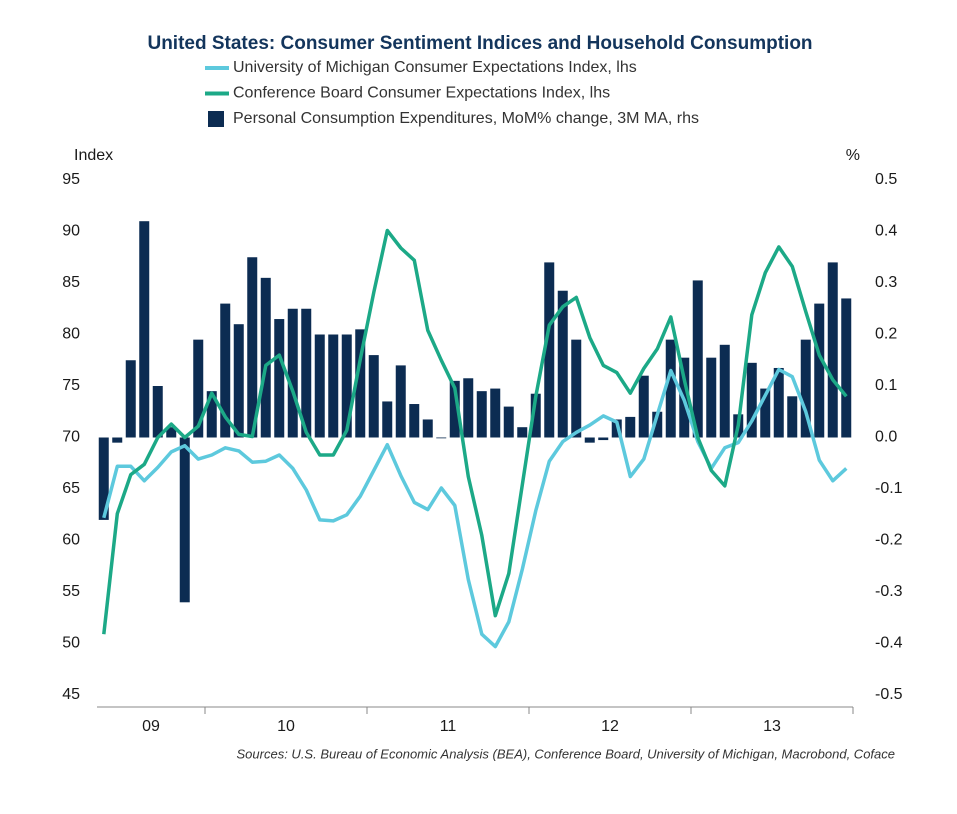 The width and height of the screenshot is (957, 814). I want to click on y2-tick-label: 0.2, so click(886, 334).